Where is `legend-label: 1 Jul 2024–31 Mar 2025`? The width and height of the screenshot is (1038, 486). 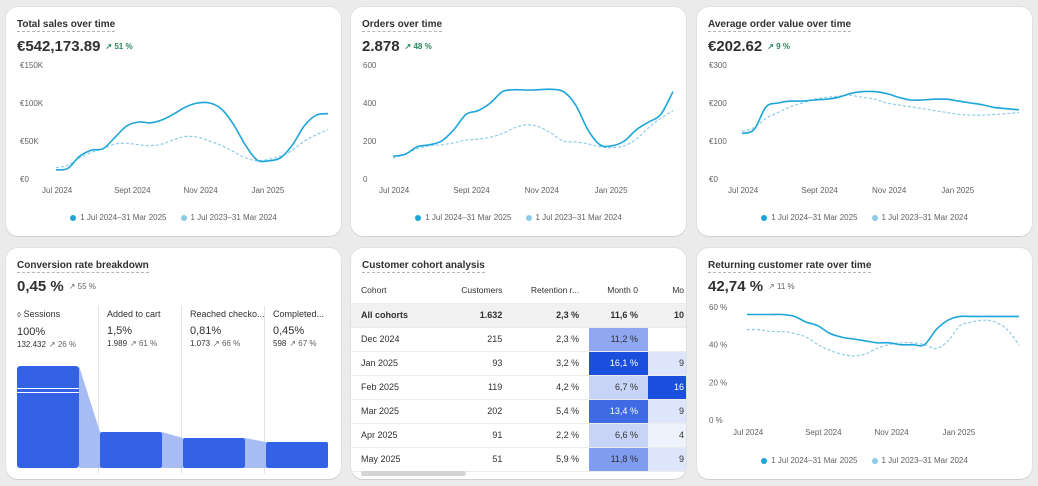 legend-label: 1 Jul 2024–31 Mar 2025 is located at coordinates (814, 217).